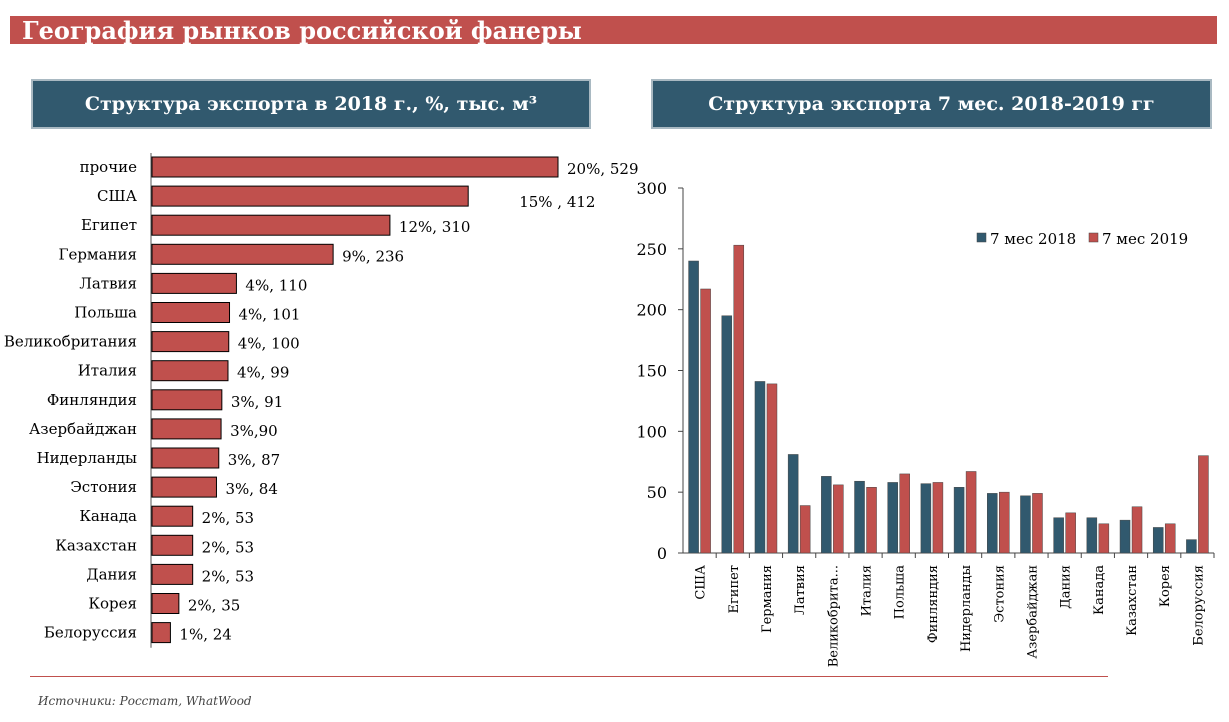 The width and height of the screenshot is (1229, 722). I want to click on left-data-label: 2%, 35, so click(214, 606).